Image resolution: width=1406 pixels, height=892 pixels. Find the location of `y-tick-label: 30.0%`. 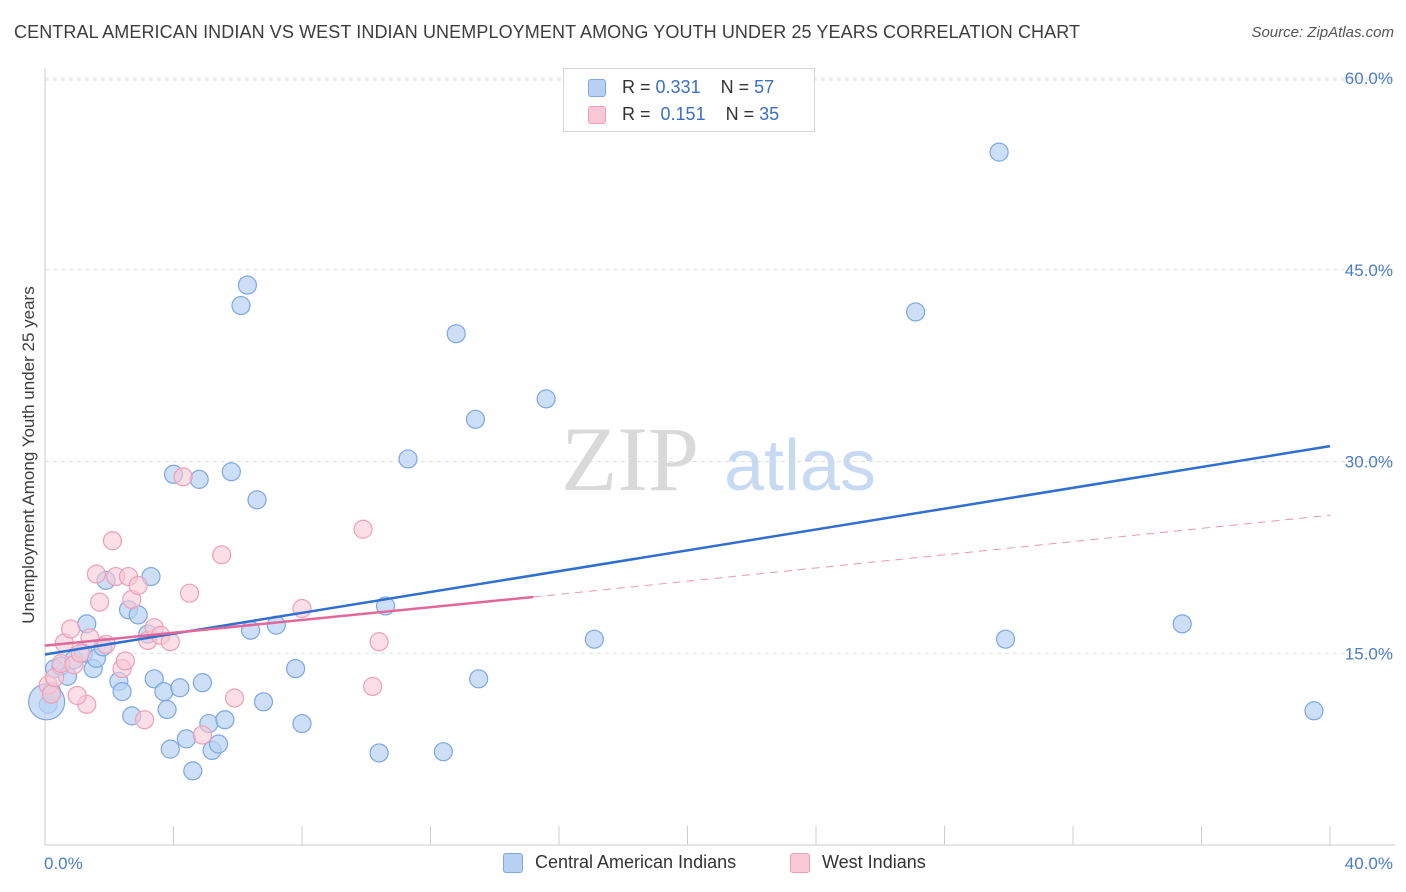

y-tick-label: 30.0% is located at coordinates (1369, 462).